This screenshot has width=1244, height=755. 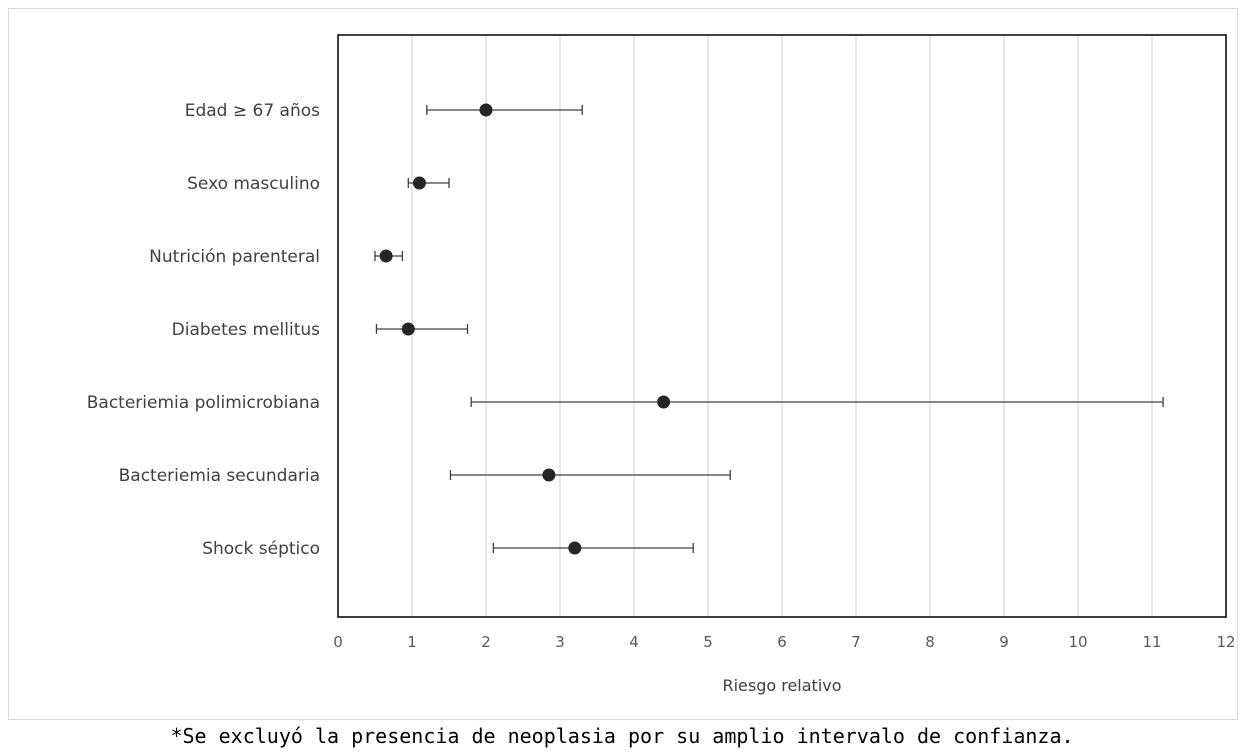 What do you see at coordinates (261, 549) in the screenshot?
I see `category-label: Shock séptico` at bounding box center [261, 549].